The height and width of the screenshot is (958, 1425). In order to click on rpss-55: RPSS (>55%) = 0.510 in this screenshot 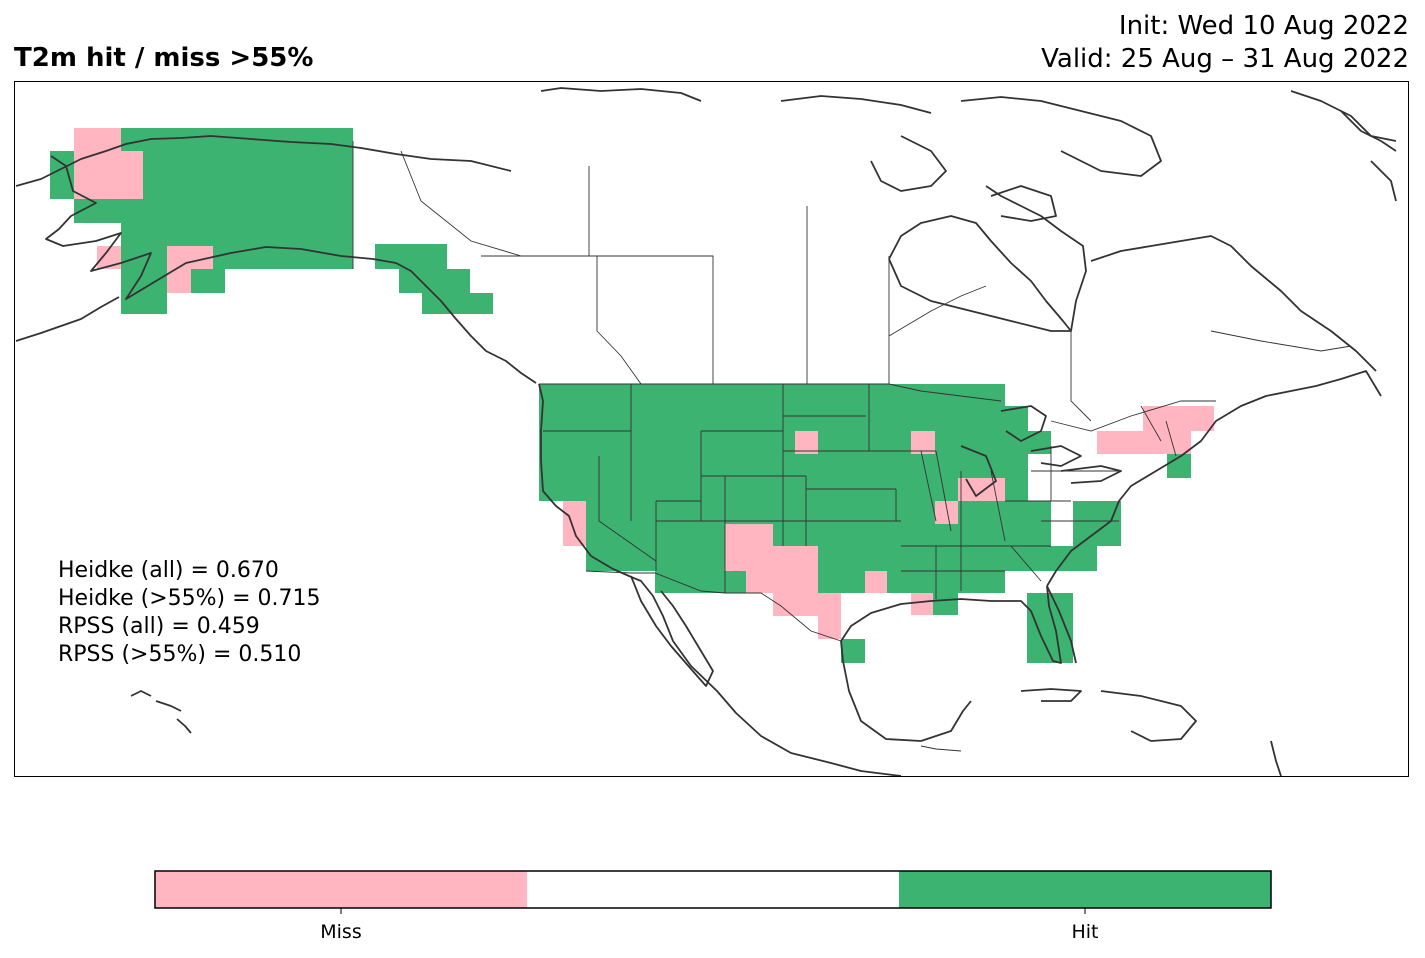, I will do `click(180, 654)`.